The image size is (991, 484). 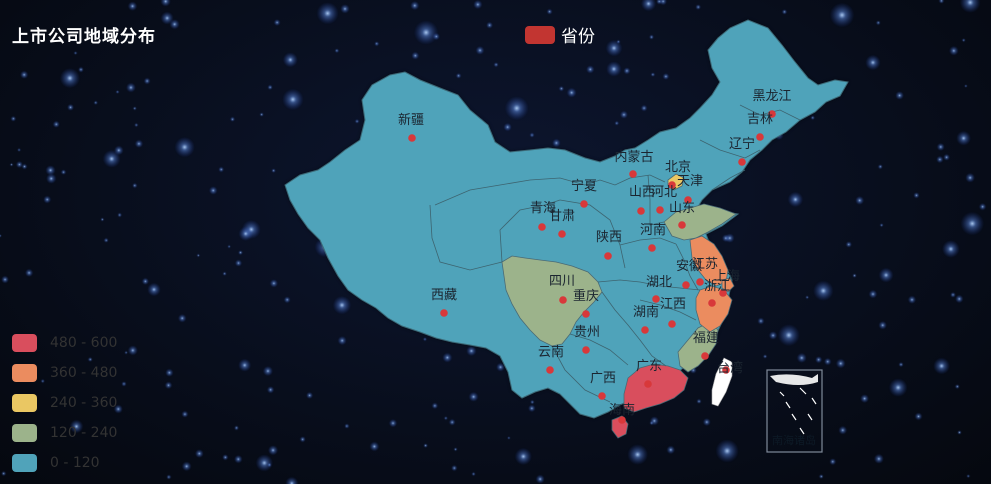 I want to click on province-label-27: 广西, so click(x=603, y=378).